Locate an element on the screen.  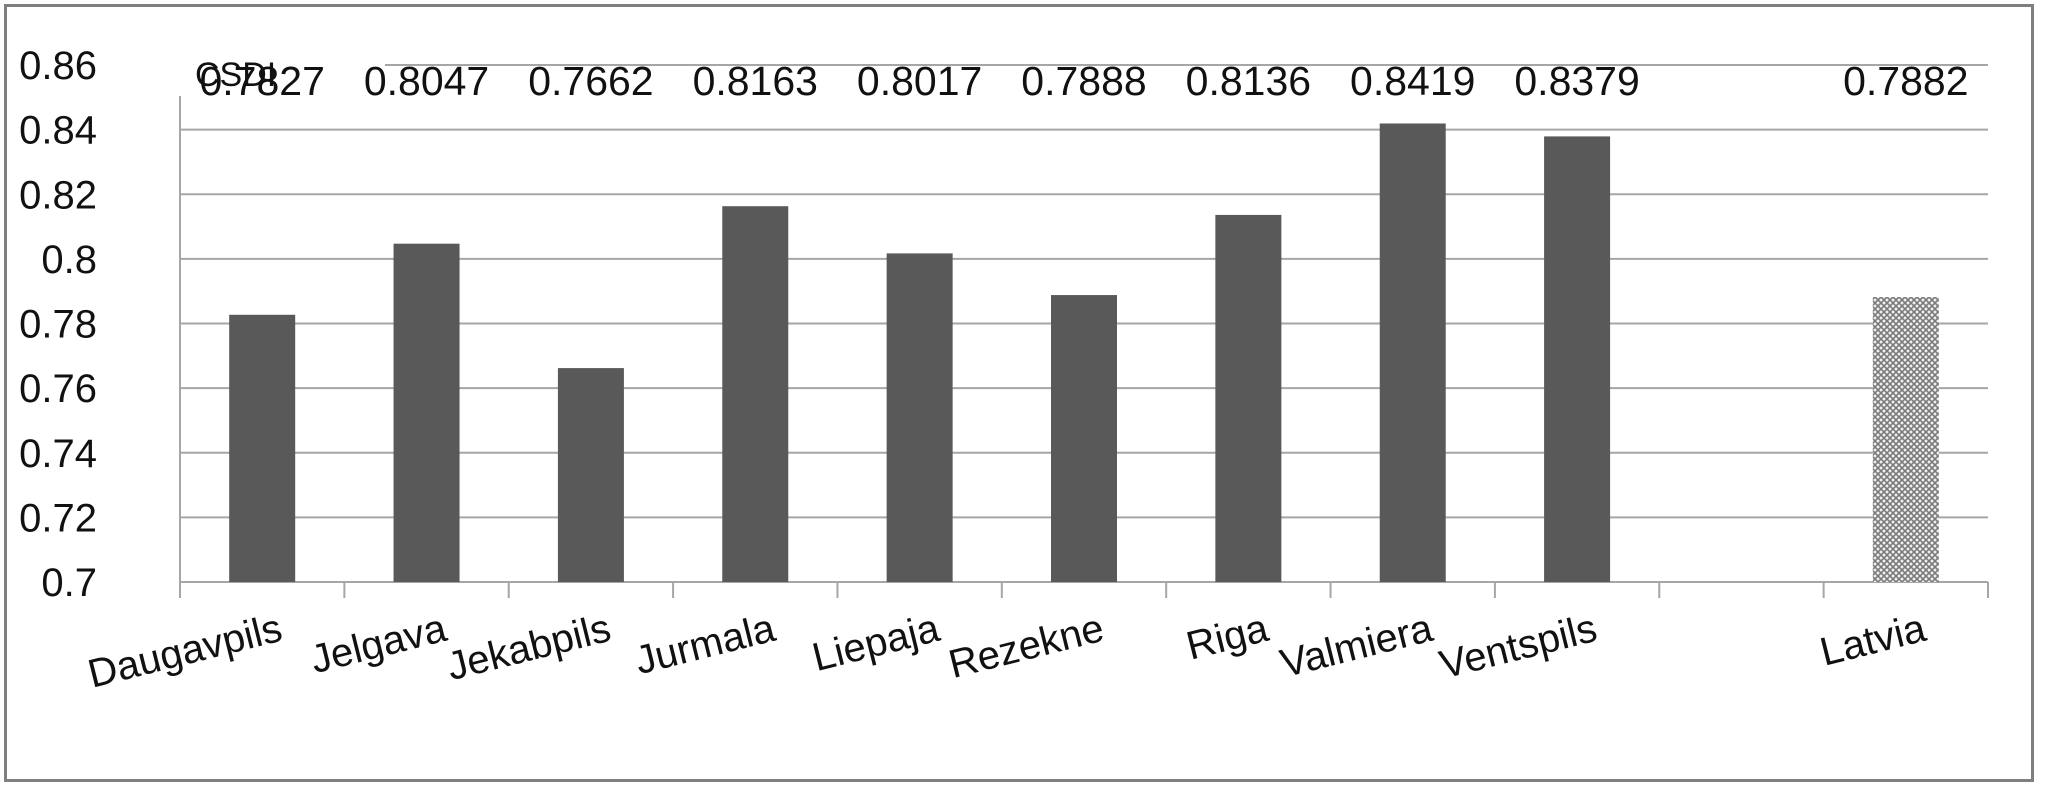
y-tick-label: 0.7 is located at coordinates (69, 583).